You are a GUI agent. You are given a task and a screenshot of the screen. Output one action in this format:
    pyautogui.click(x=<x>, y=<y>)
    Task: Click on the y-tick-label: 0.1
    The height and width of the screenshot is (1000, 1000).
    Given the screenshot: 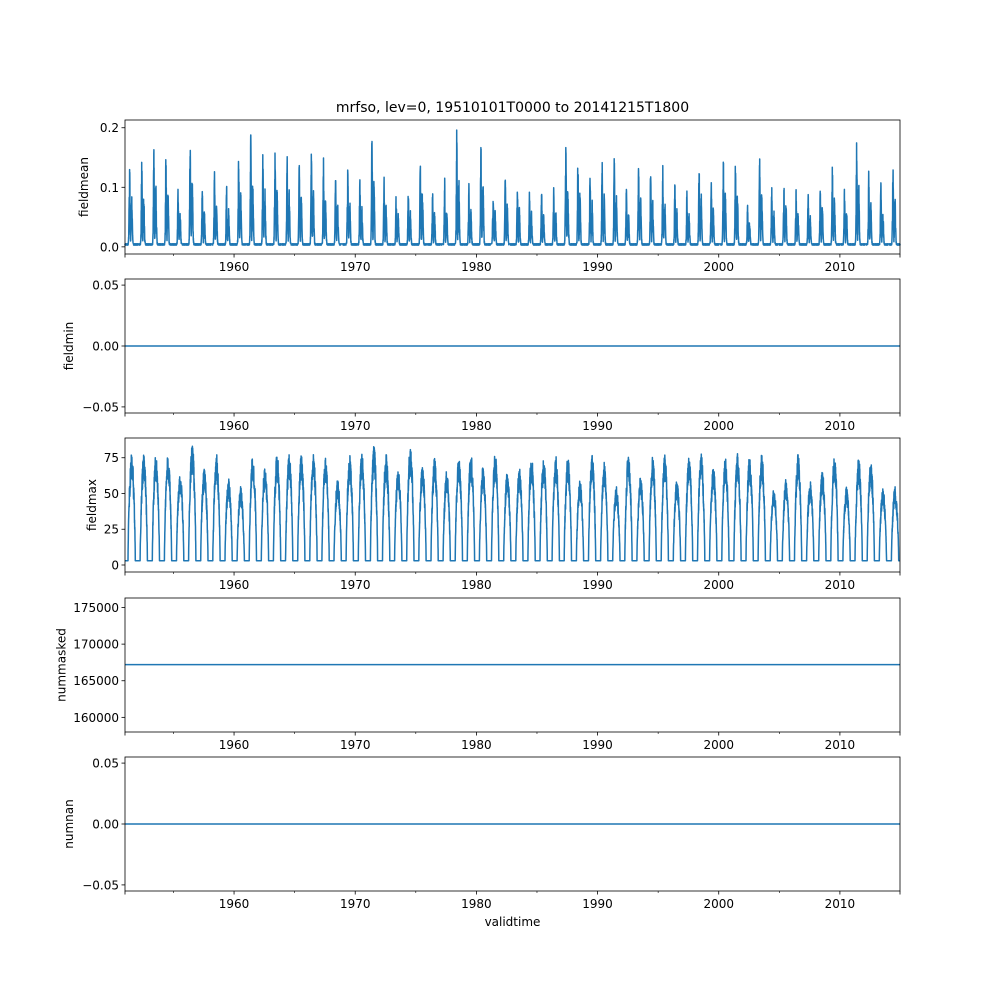 What is the action you would take?
    pyautogui.click(x=109, y=188)
    